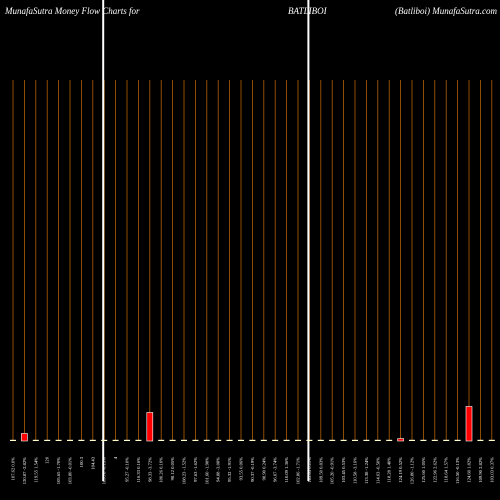  Describe the element at coordinates (434, 470) in the screenshot. I see `x-tick-label: 122.96 2.62%` at that location.